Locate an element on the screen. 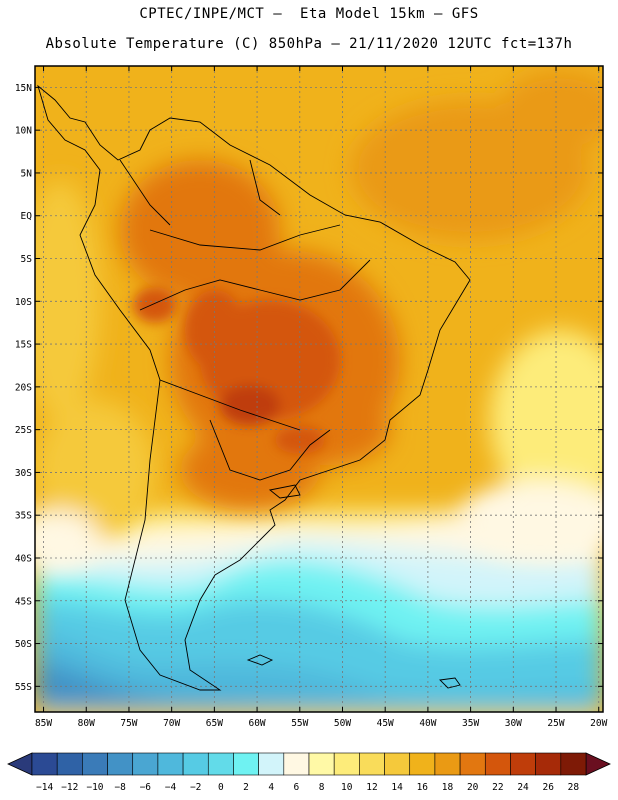 The image size is (618, 800). colorbar-label: −2 is located at coordinates (195, 787).